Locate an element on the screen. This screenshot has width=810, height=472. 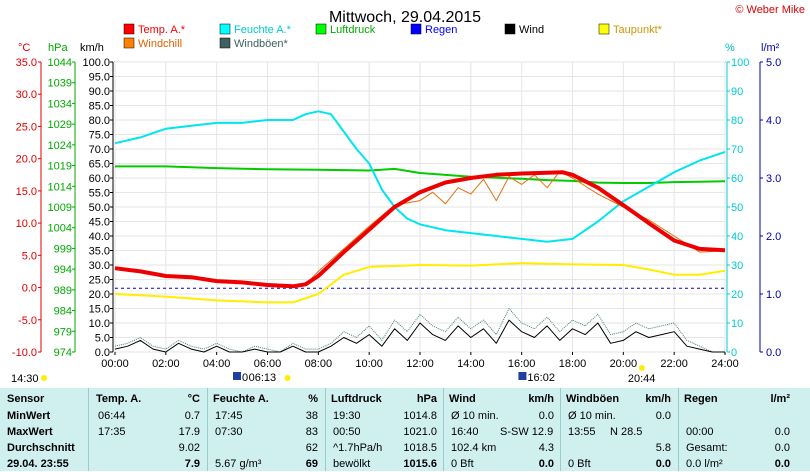
legend-label: Taupunkt* is located at coordinates (638, 30).